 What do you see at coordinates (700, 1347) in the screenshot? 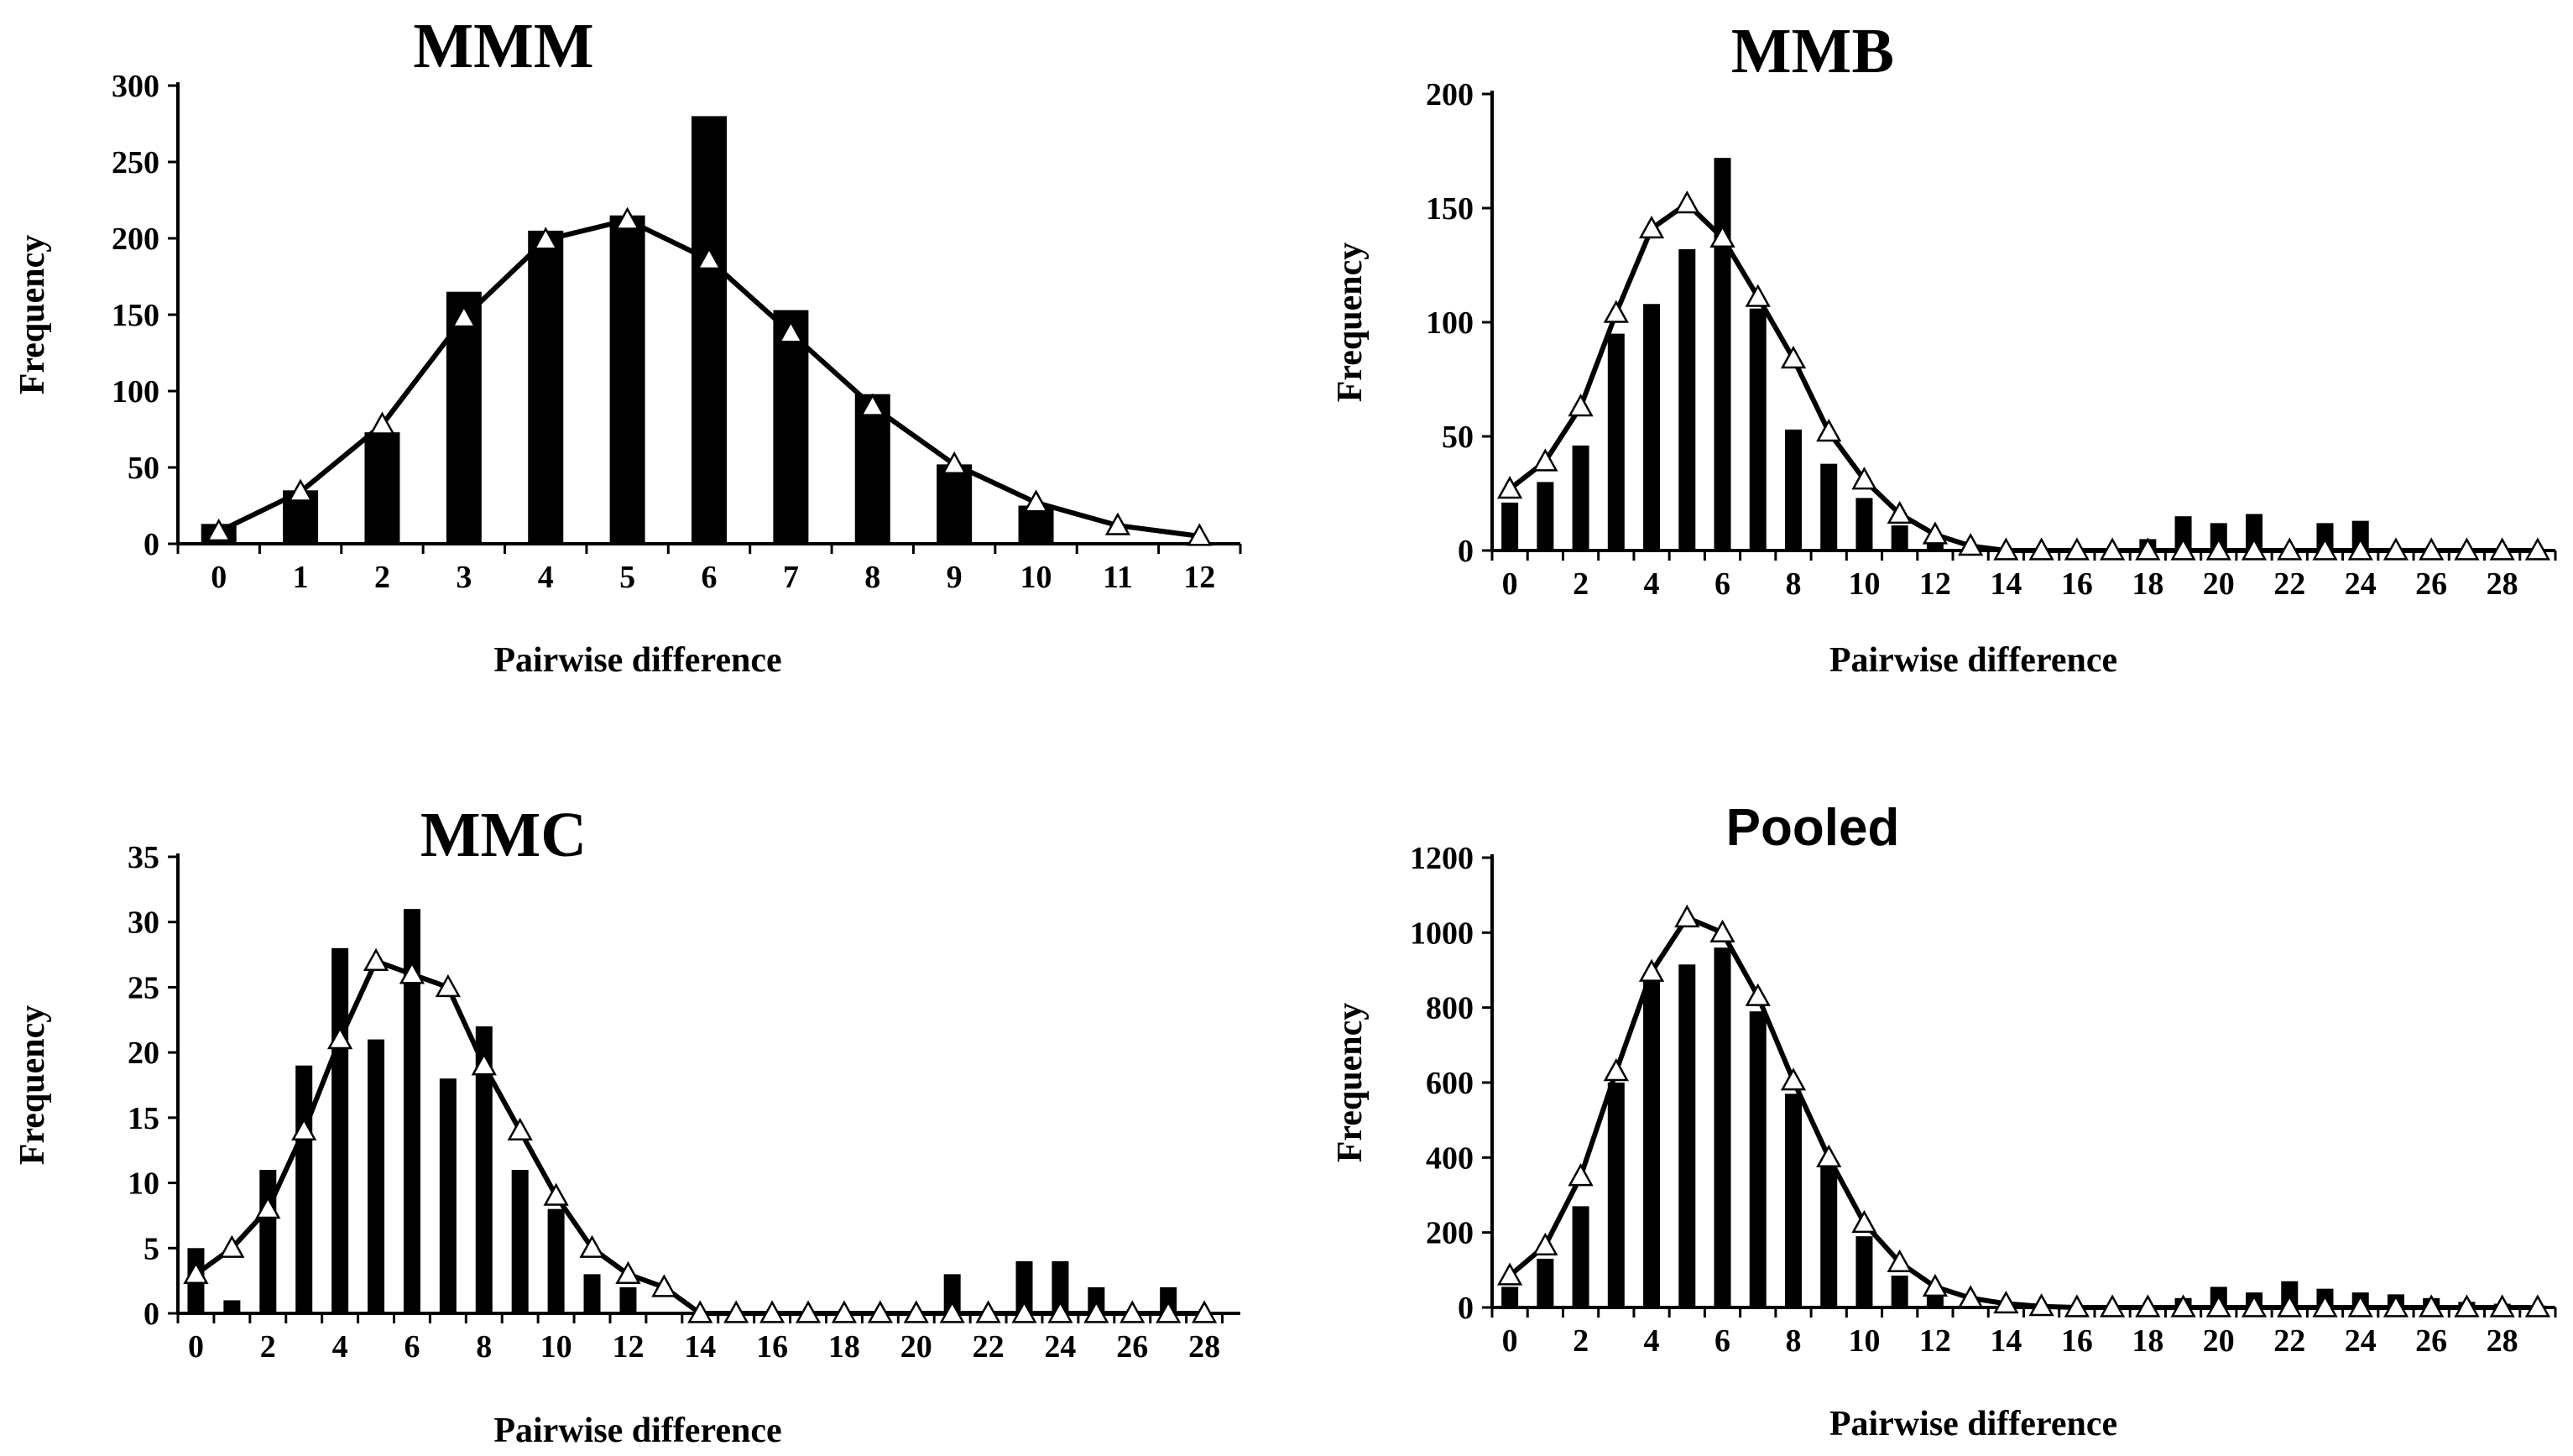
I see `x-tick-label: 14` at bounding box center [700, 1347].